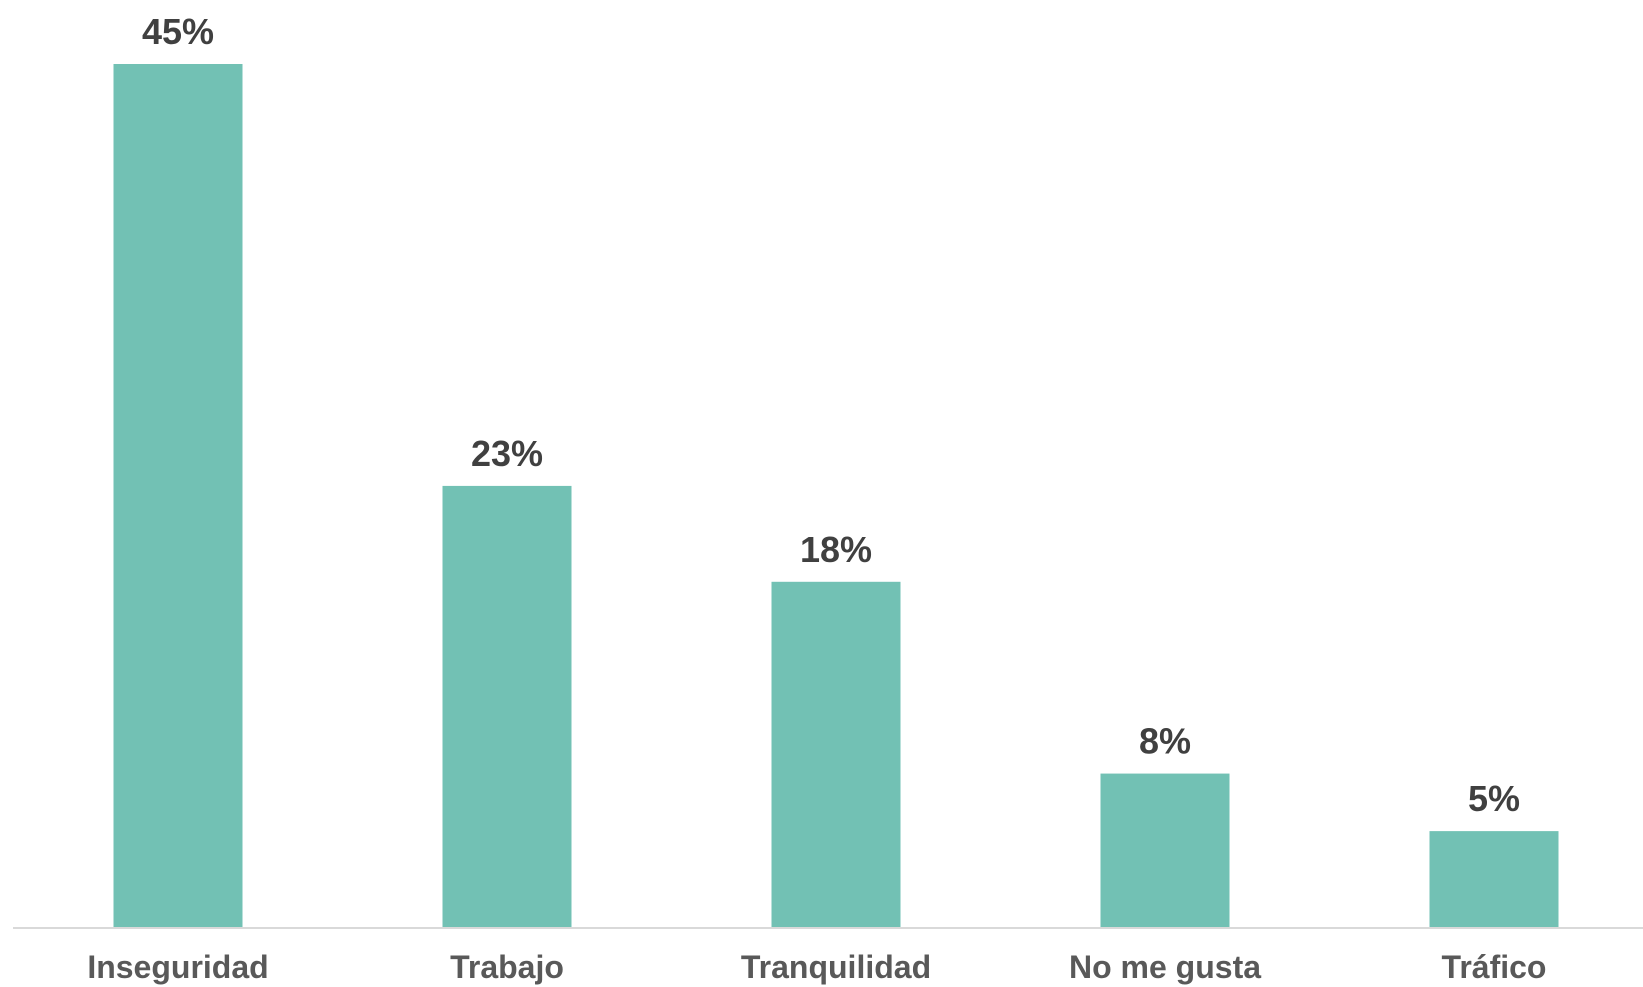 The width and height of the screenshot is (1643, 987). Describe the element at coordinates (836, 549) in the screenshot. I see `data-label-tranquilidad: 18%` at that location.